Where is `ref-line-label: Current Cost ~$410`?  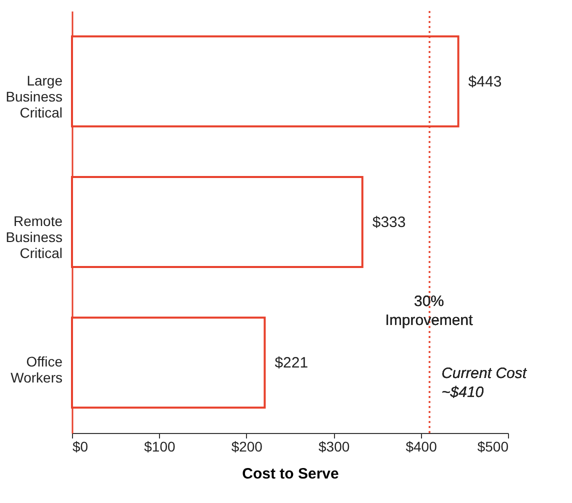
ref-line-label: Current Cost ~$410 is located at coordinates (485, 383).